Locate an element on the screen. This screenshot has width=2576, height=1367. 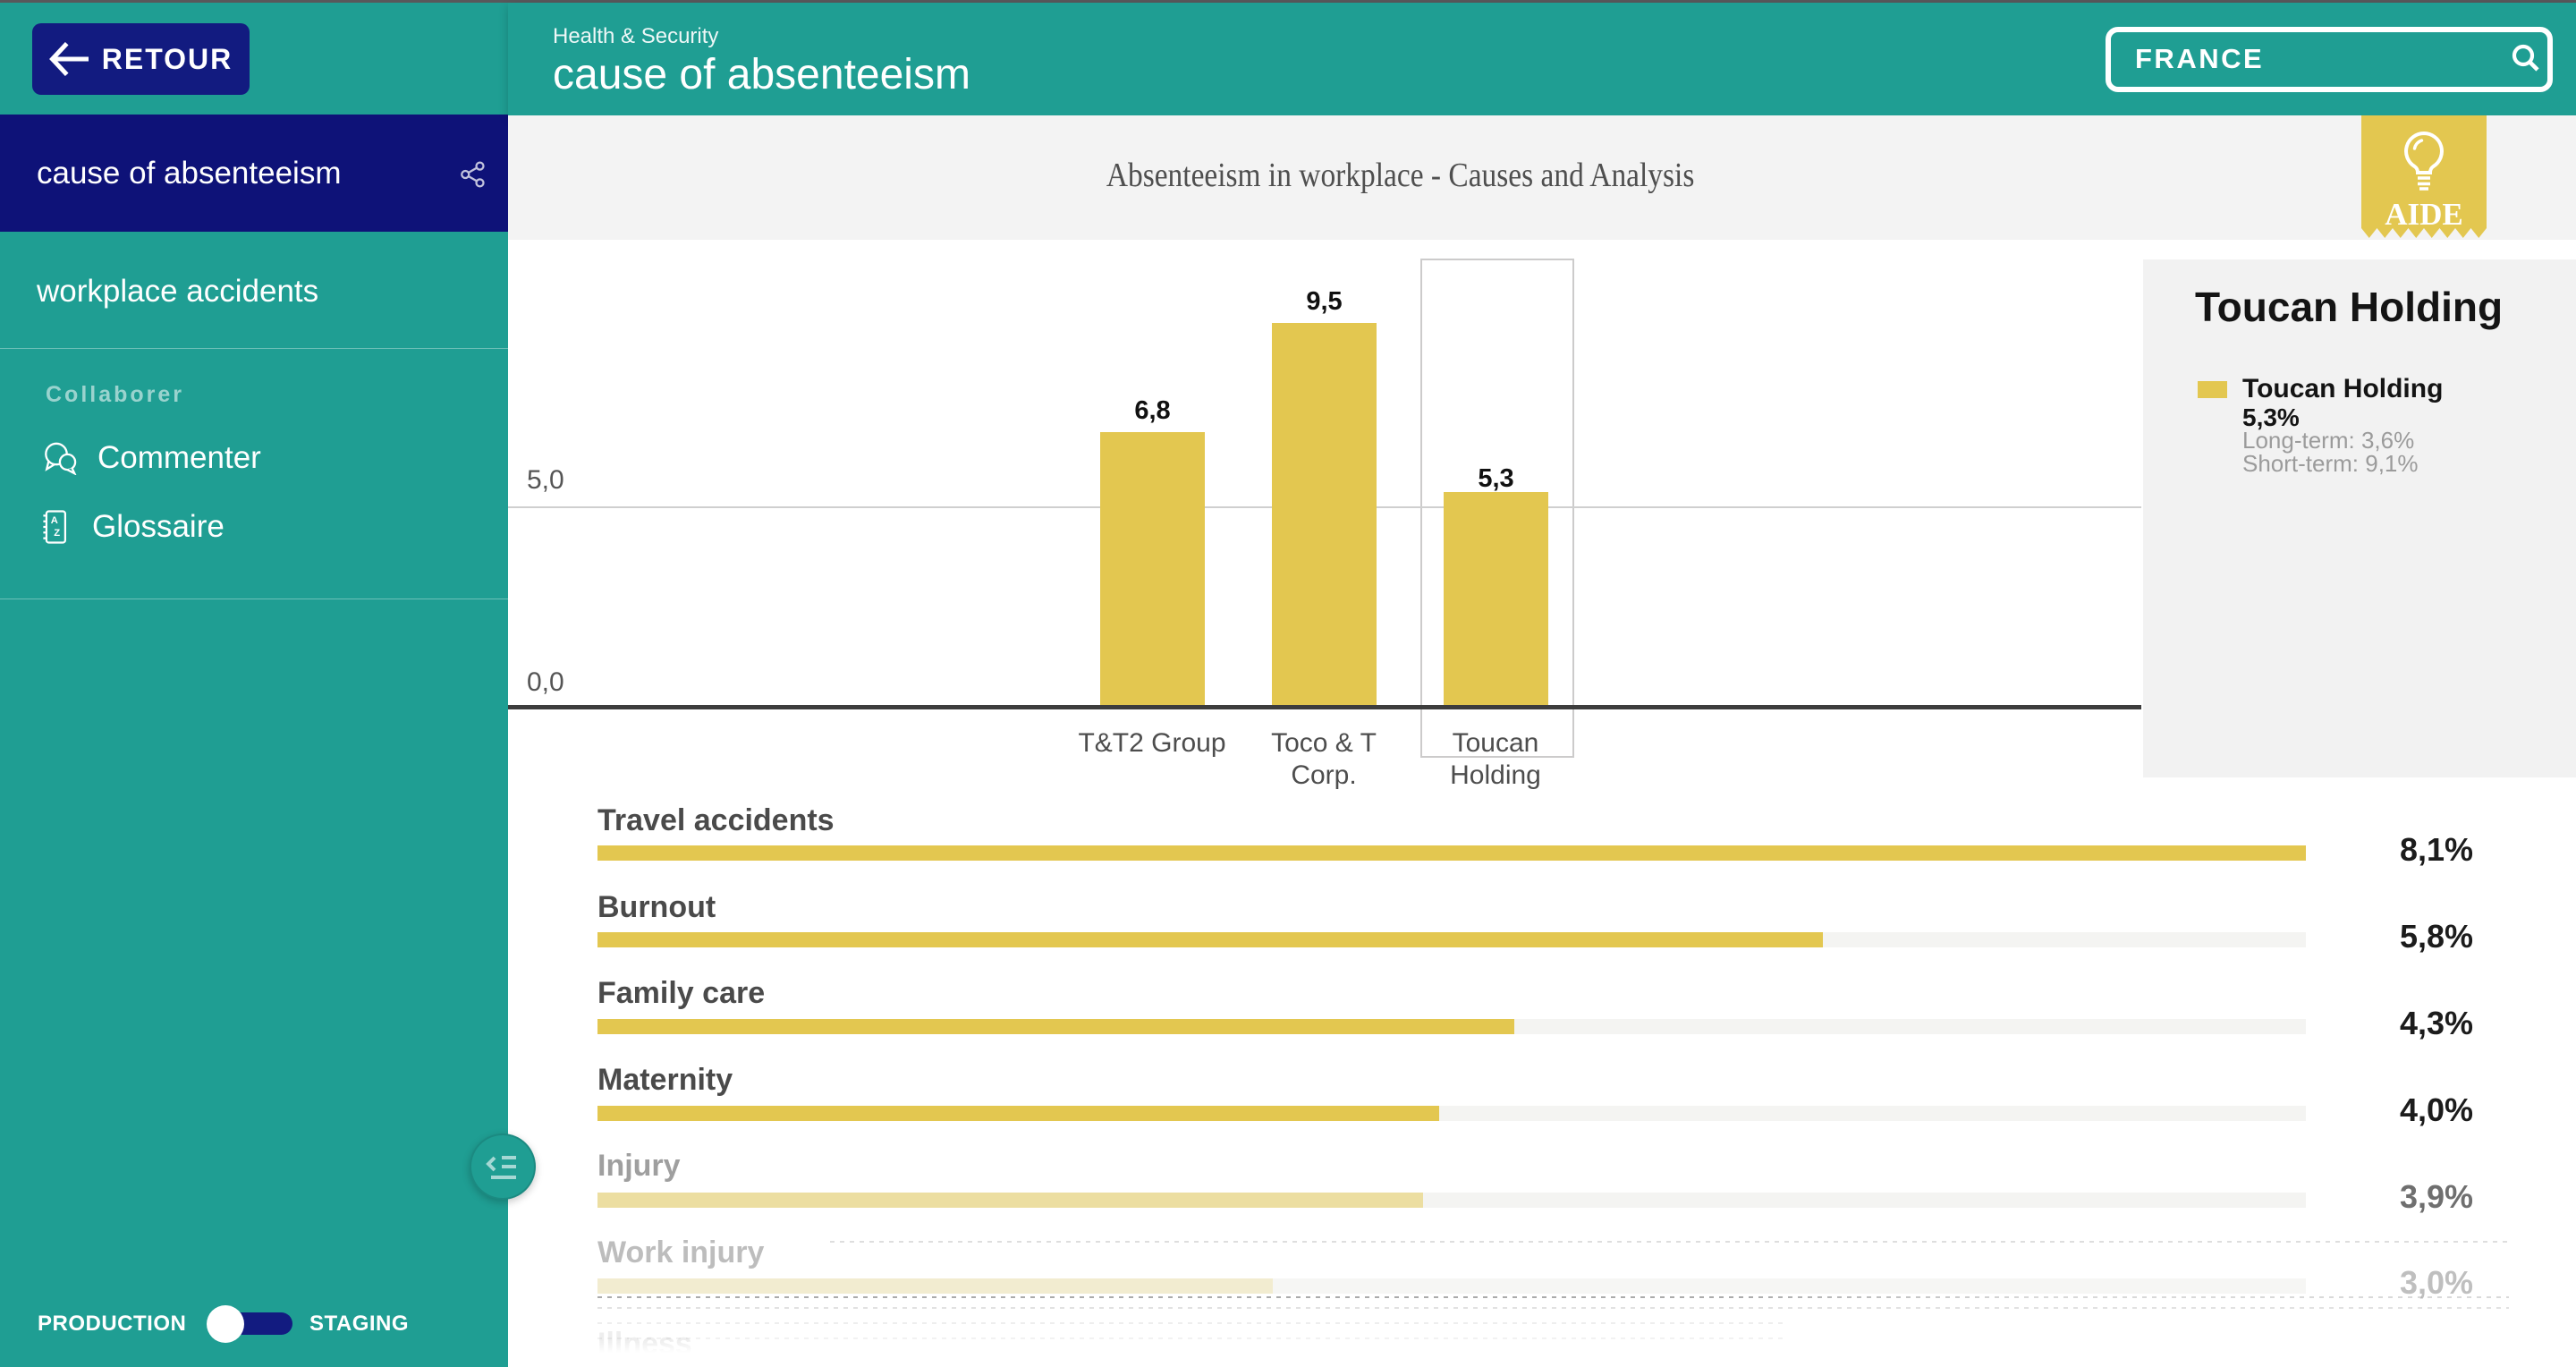
svg-text: A is located at coordinates (54, 520).